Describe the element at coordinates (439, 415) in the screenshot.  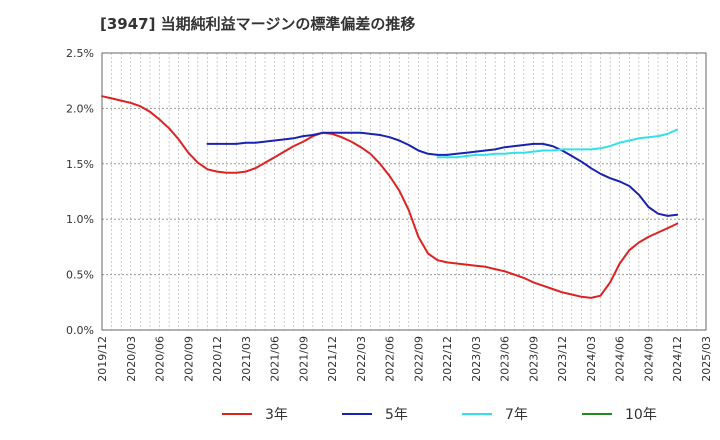
I see `legend: 3年 5年 7年 10年` at that location.